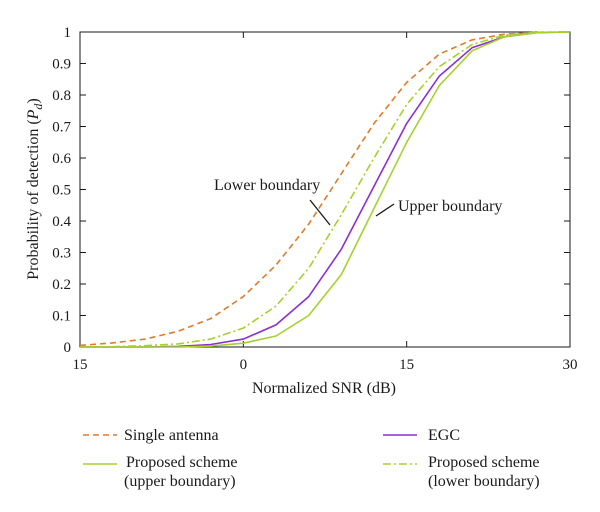  I want to click on legend-entry-egc: EGC, so click(421, 435).